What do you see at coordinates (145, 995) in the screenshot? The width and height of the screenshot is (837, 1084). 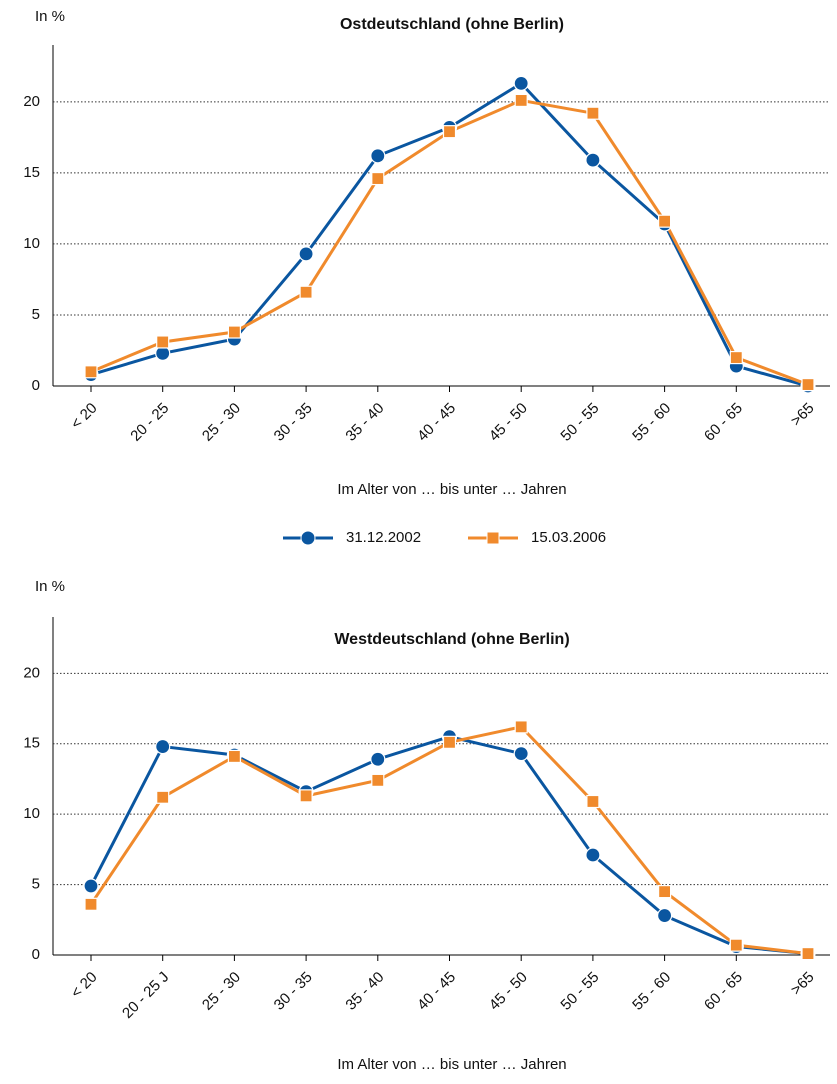 I see `x-tick-label: 20 - 25 J` at bounding box center [145, 995].